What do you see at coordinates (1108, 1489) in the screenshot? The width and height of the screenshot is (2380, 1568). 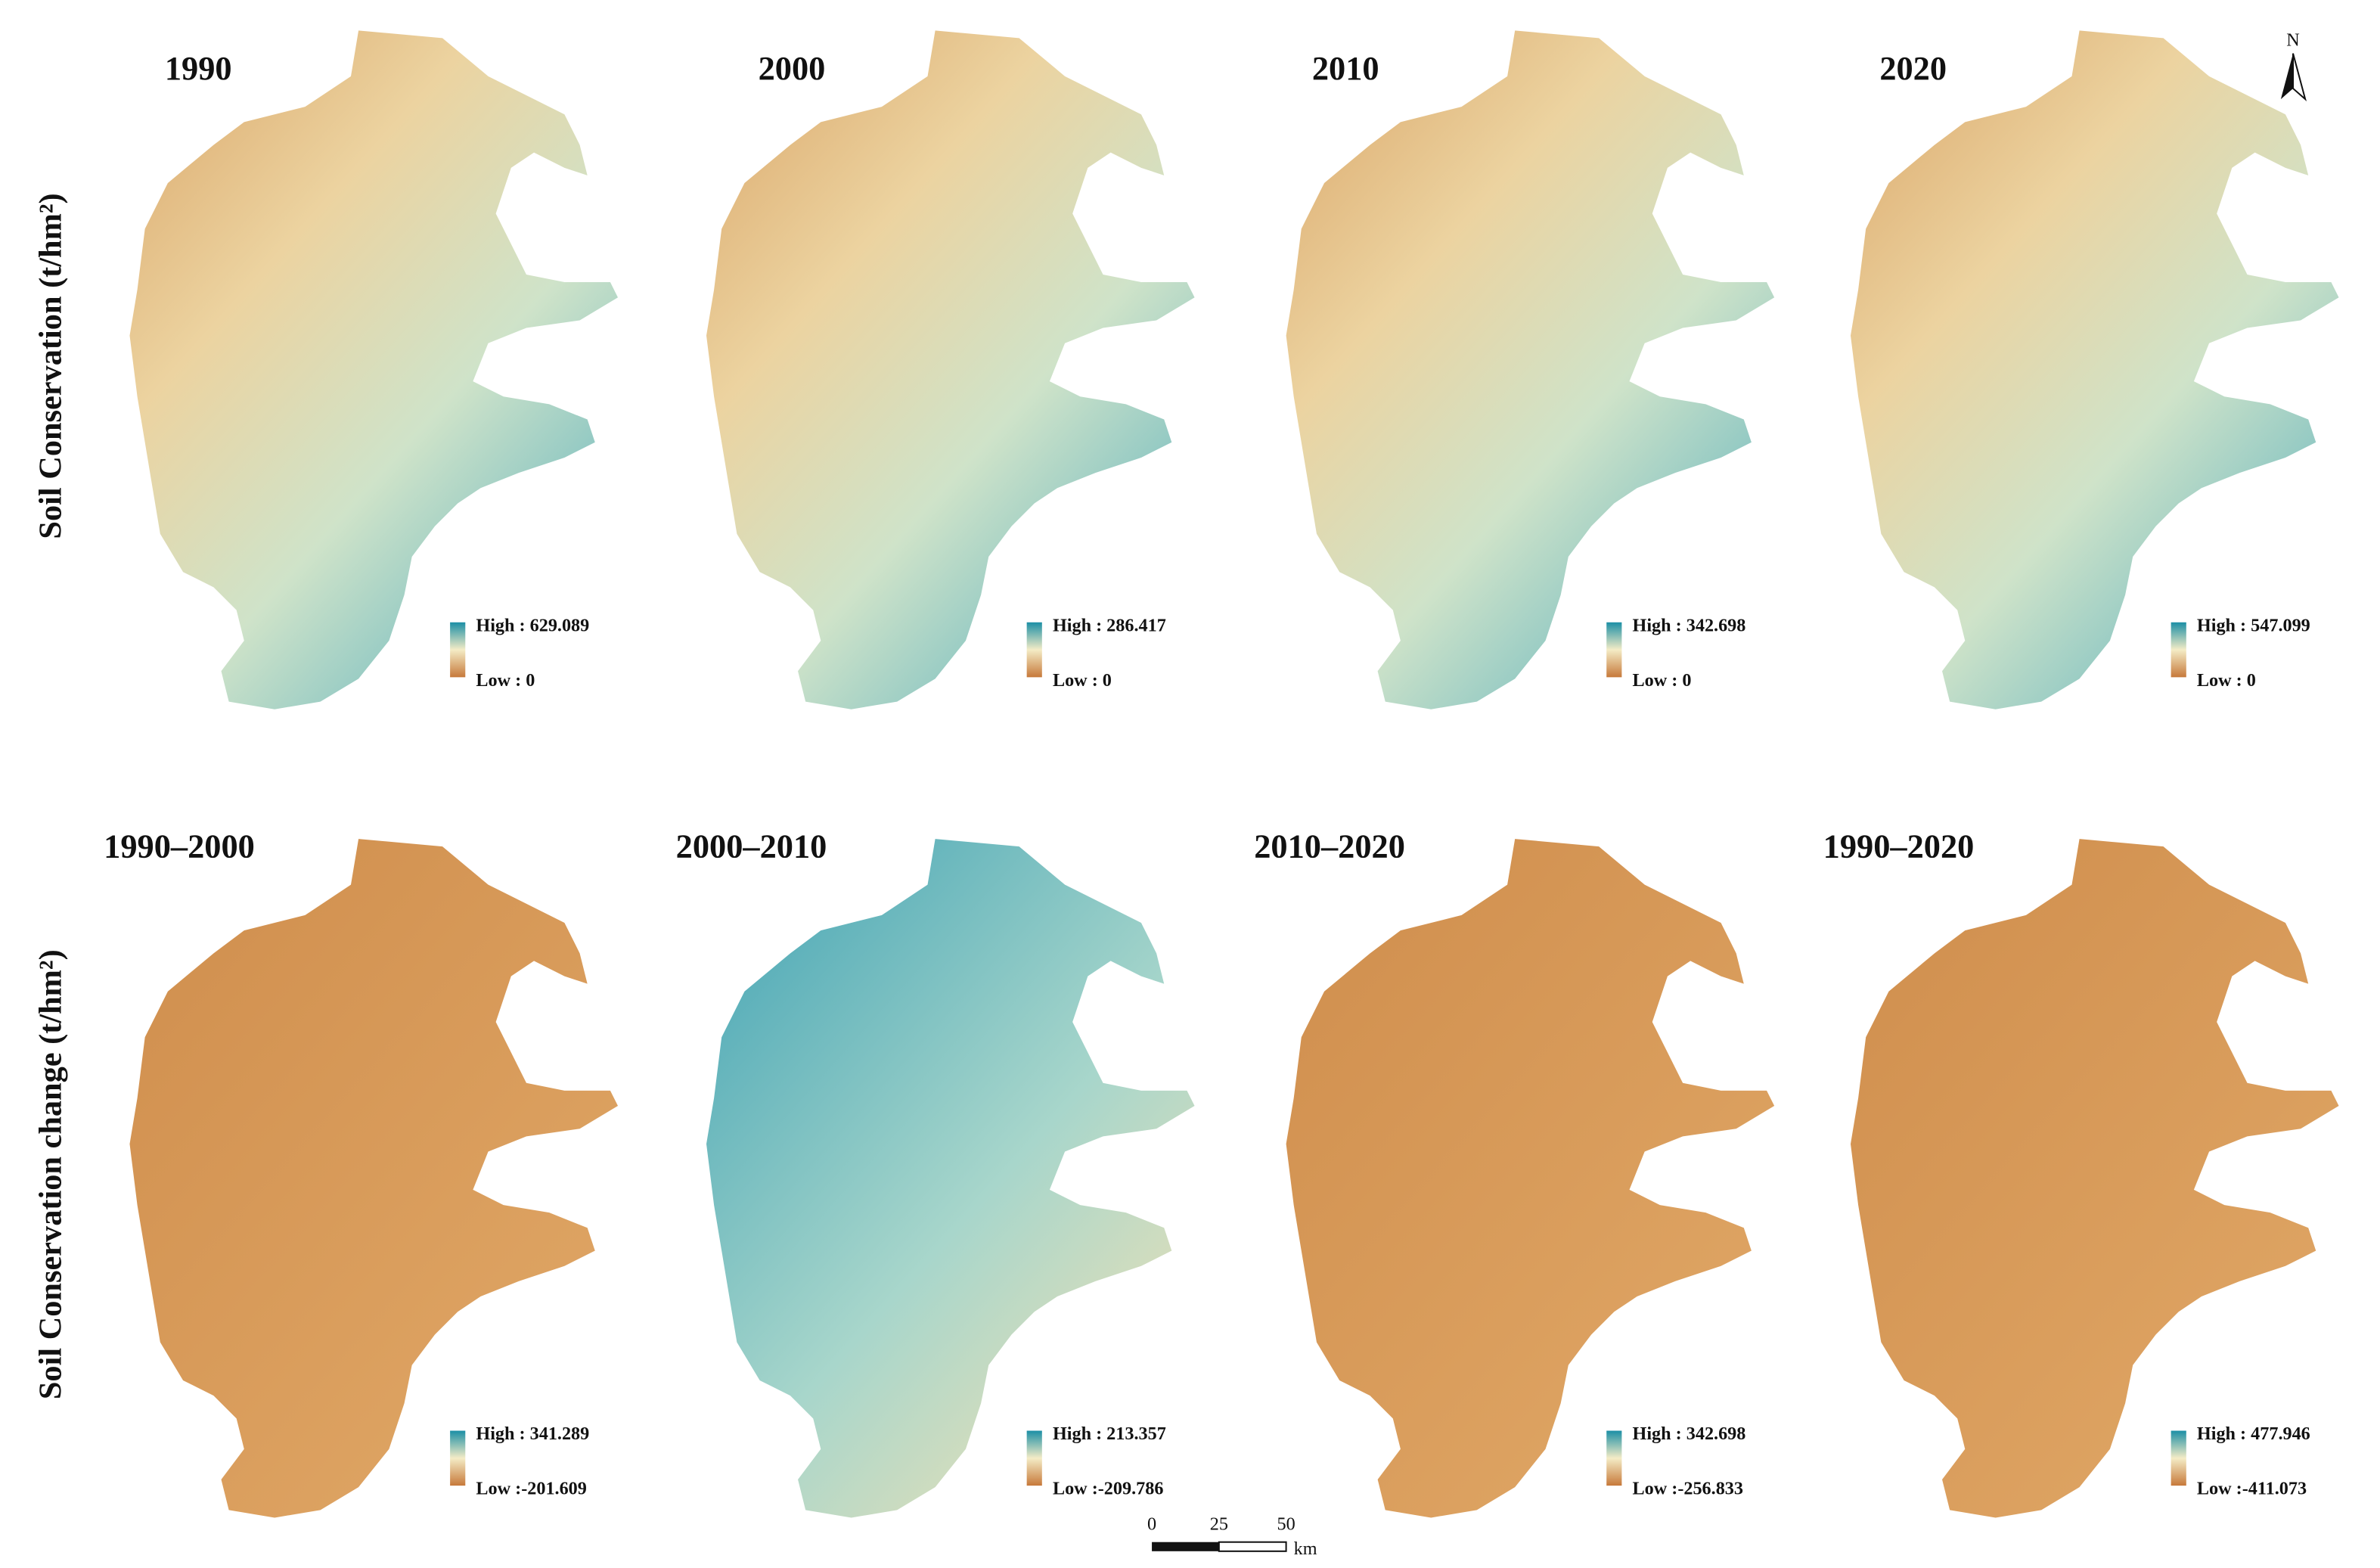 I see `legend-low: Low :-209.786` at bounding box center [1108, 1489].